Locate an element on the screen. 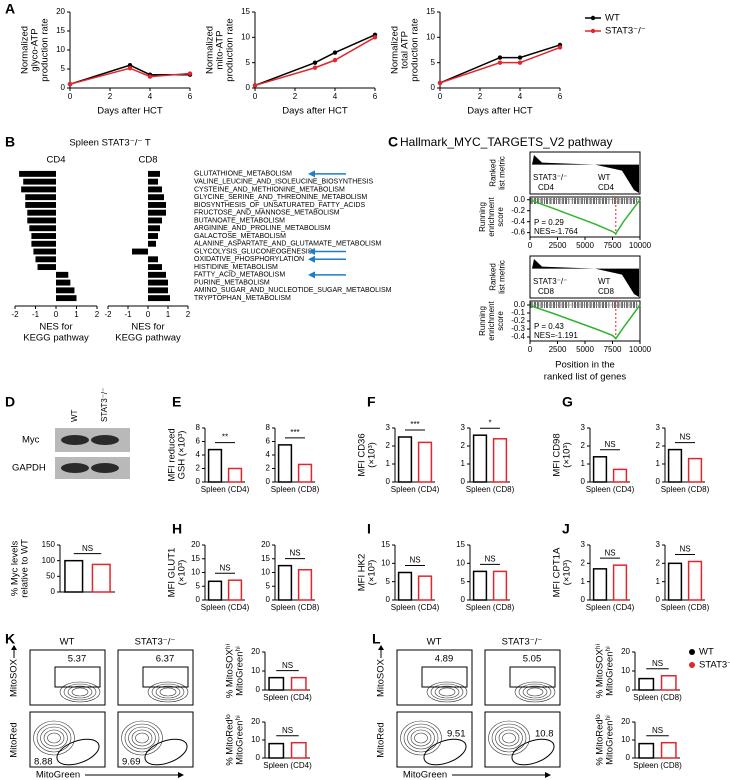 The height and width of the screenshot is (780, 730). column-header: WT is located at coordinates (434, 642).